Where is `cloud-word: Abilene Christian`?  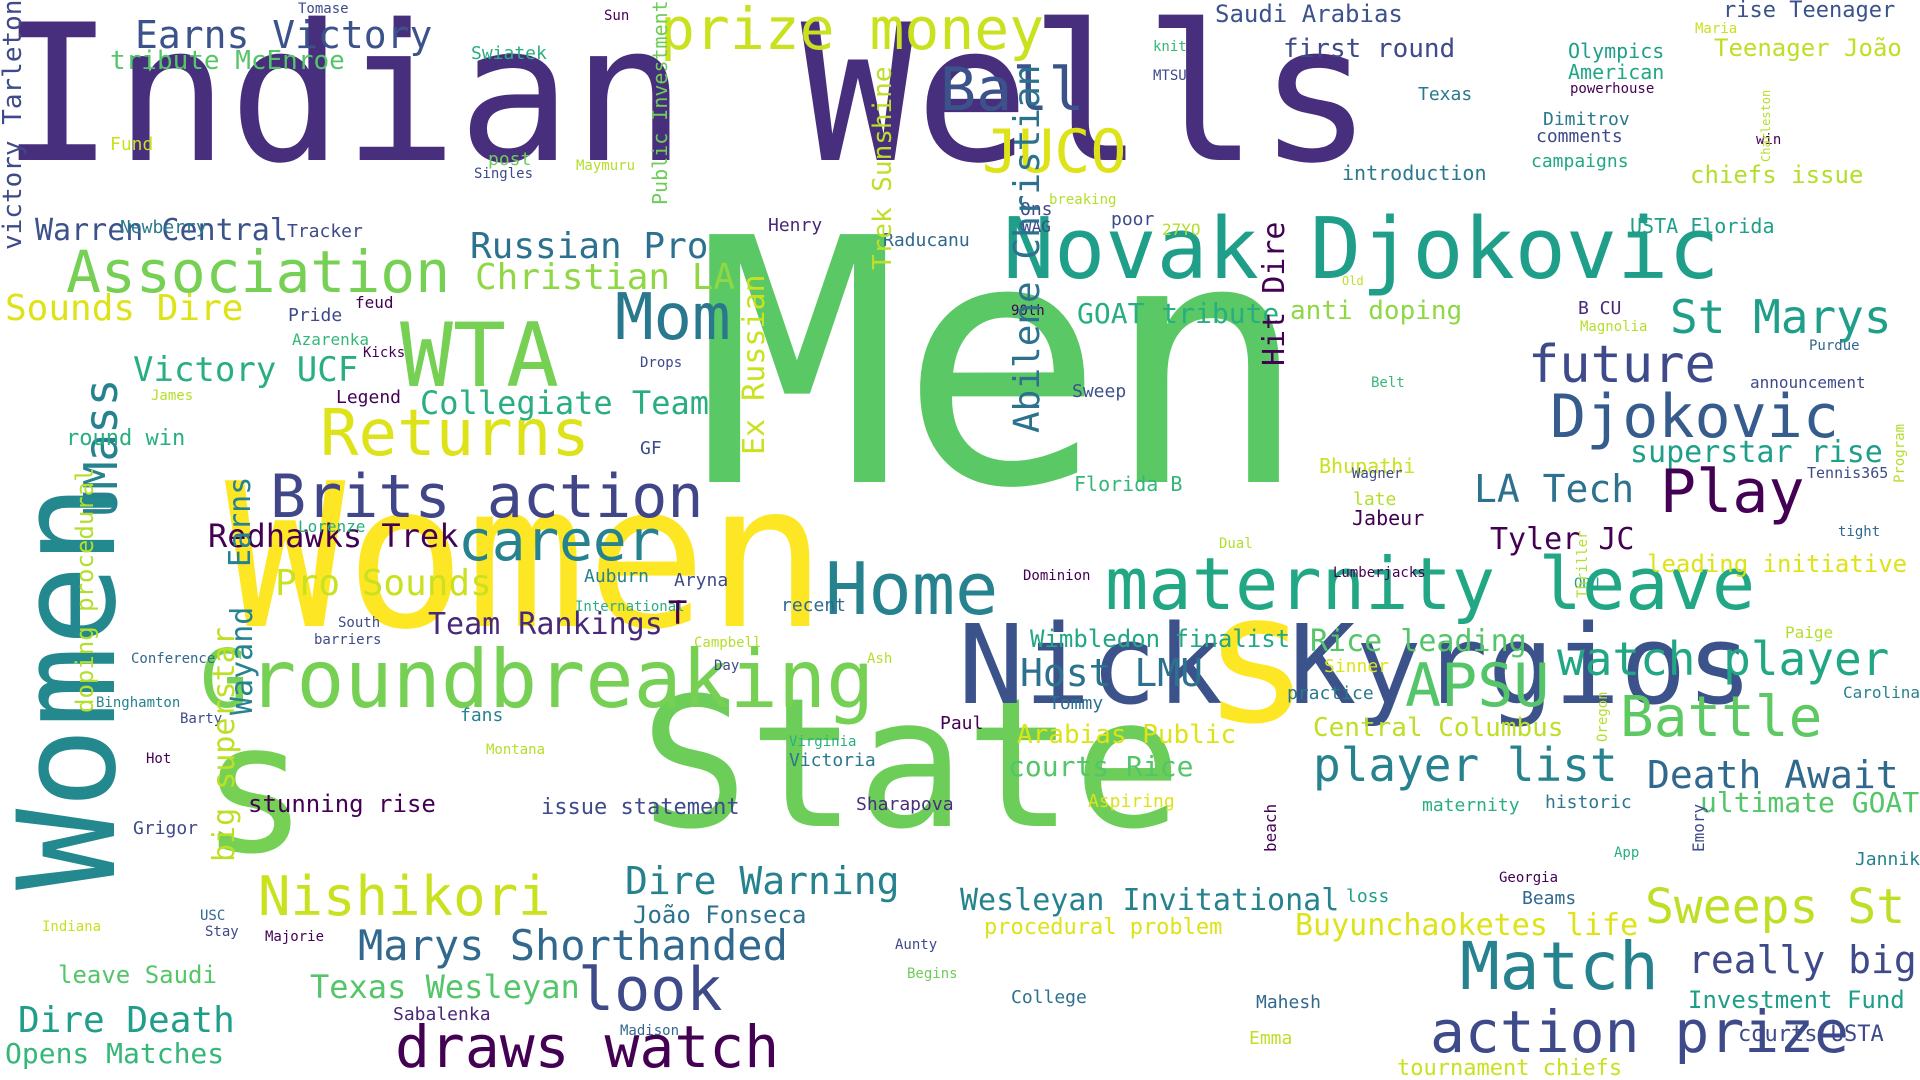 cloud-word: Abilene Christian is located at coordinates (1027, 248).